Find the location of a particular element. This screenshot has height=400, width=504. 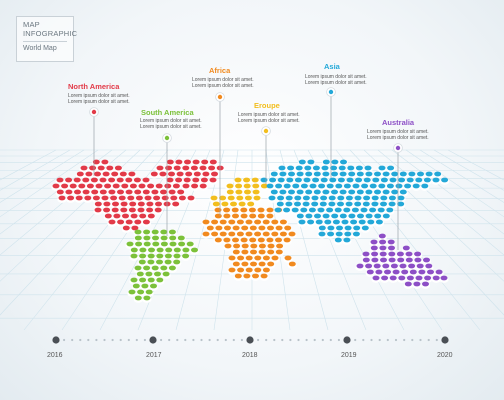

subtitle: World Map is located at coordinates (40, 48).